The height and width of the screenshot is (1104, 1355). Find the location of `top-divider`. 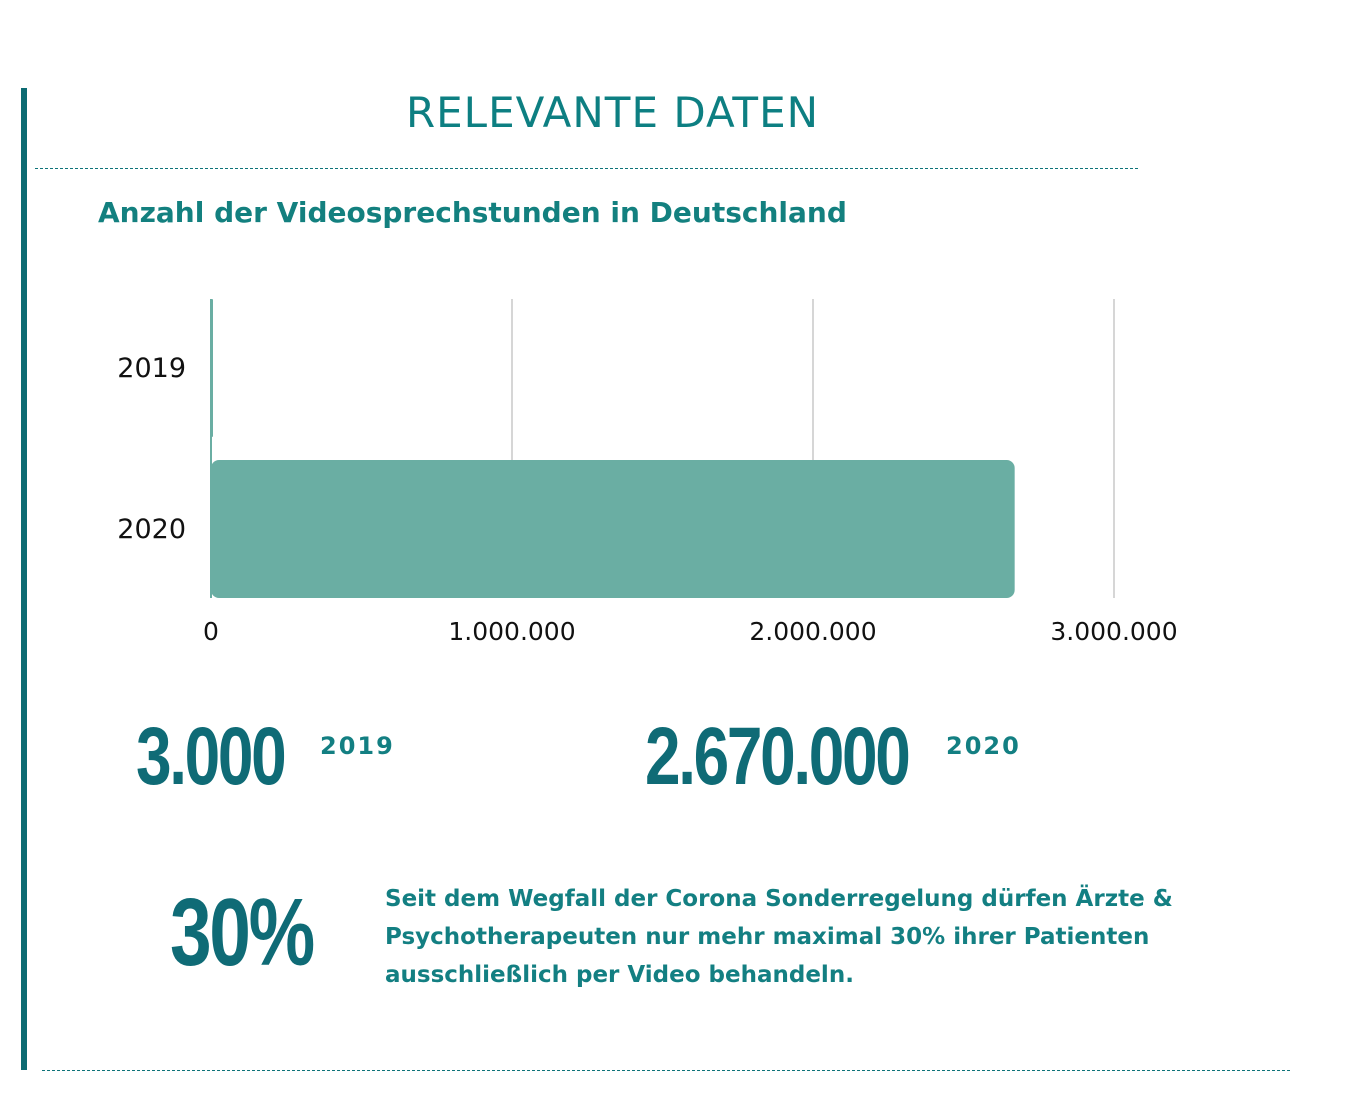

top-divider is located at coordinates (586, 168).